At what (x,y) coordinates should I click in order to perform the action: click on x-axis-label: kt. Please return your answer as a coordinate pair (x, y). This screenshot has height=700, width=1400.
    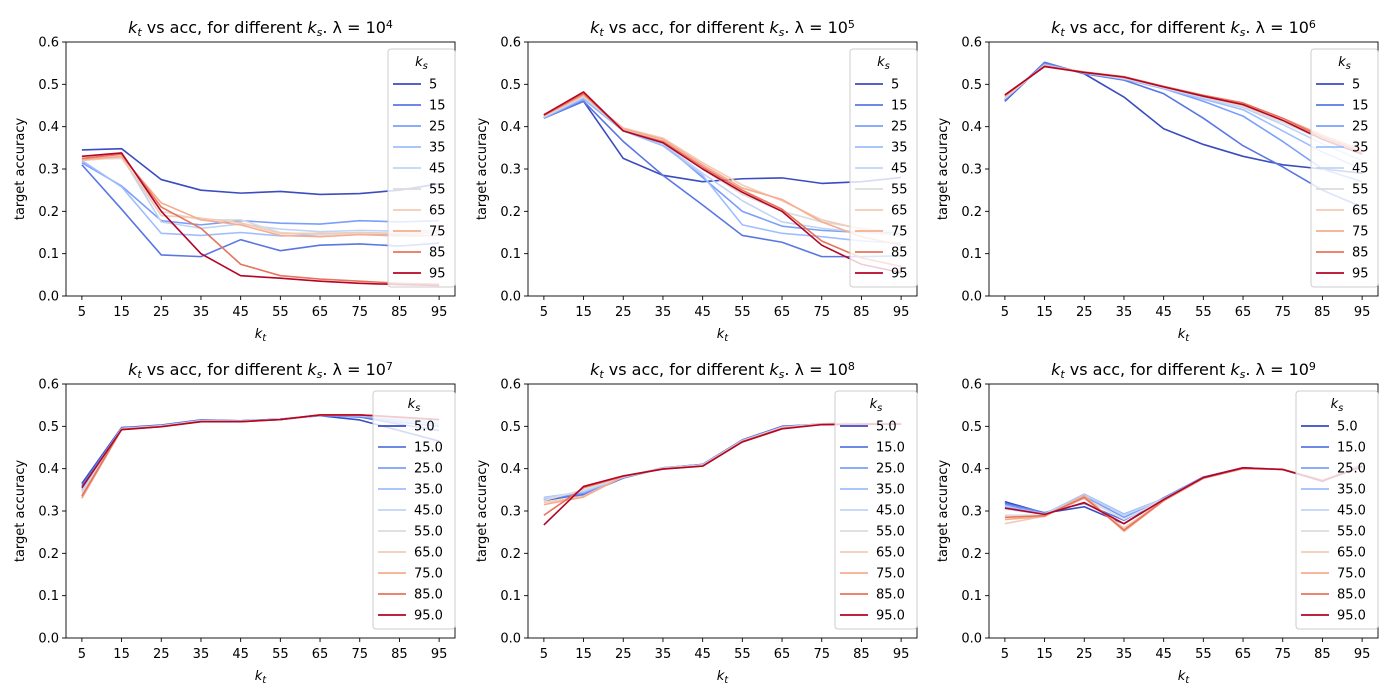
    Looking at the image, I should click on (261, 335).